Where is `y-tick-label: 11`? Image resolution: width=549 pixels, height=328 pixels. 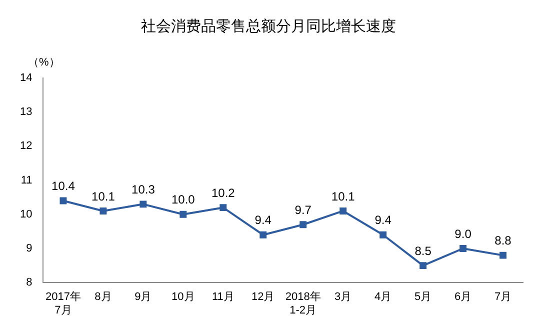
y-tick-label: 11 is located at coordinates (26, 180).